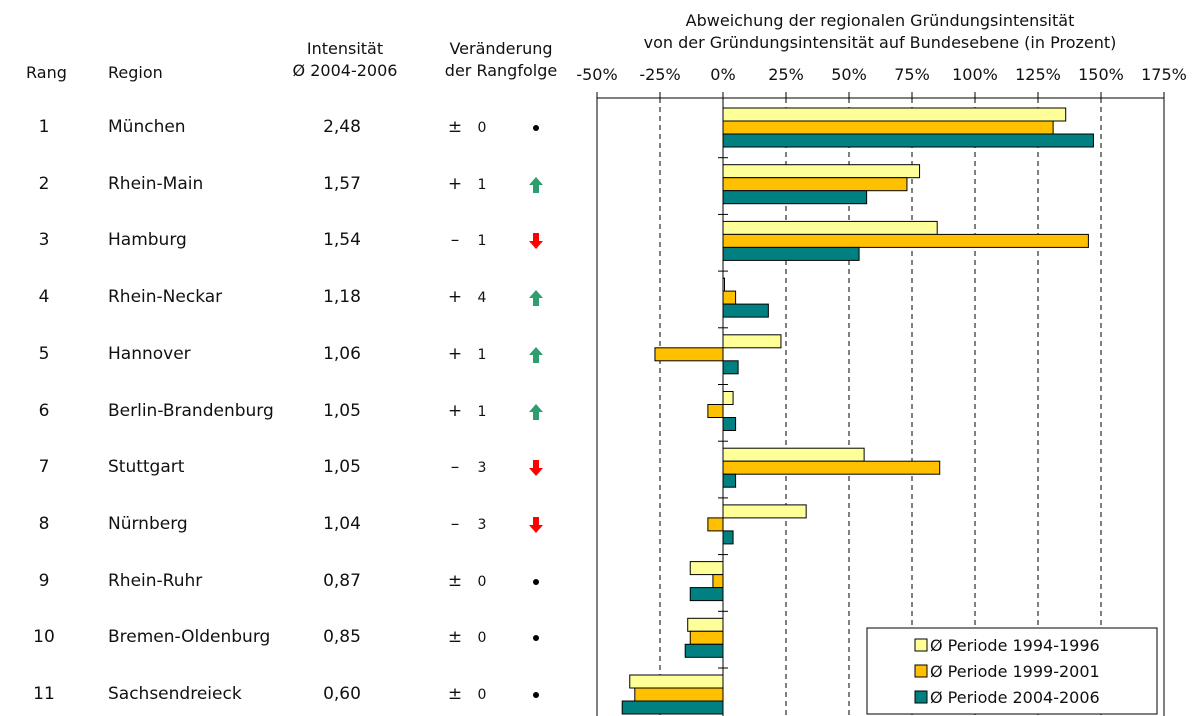 This screenshot has width=1196, height=716. Describe the element at coordinates (345, 48) in the screenshot. I see `header-intensity-line1: Intensität` at that location.